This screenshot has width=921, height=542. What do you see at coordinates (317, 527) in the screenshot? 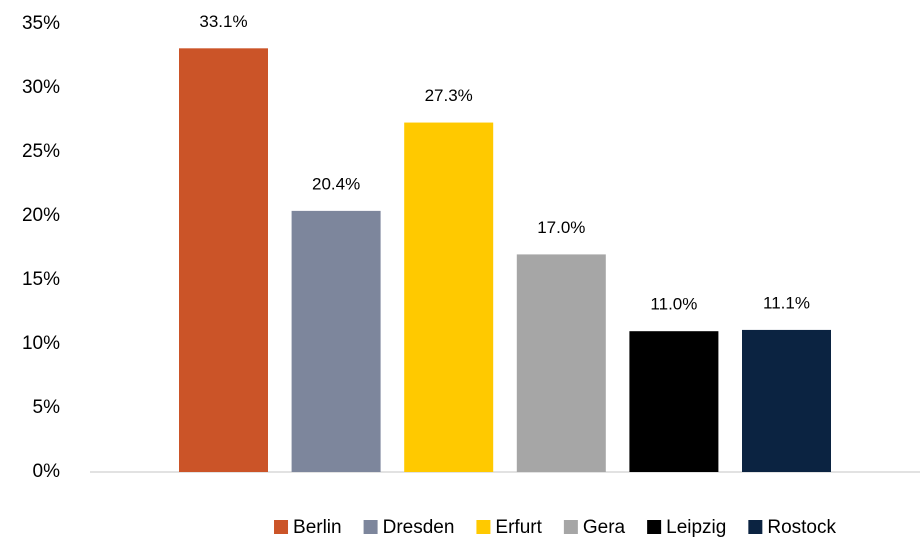
I see `legend-label: Berlin` at bounding box center [317, 527].